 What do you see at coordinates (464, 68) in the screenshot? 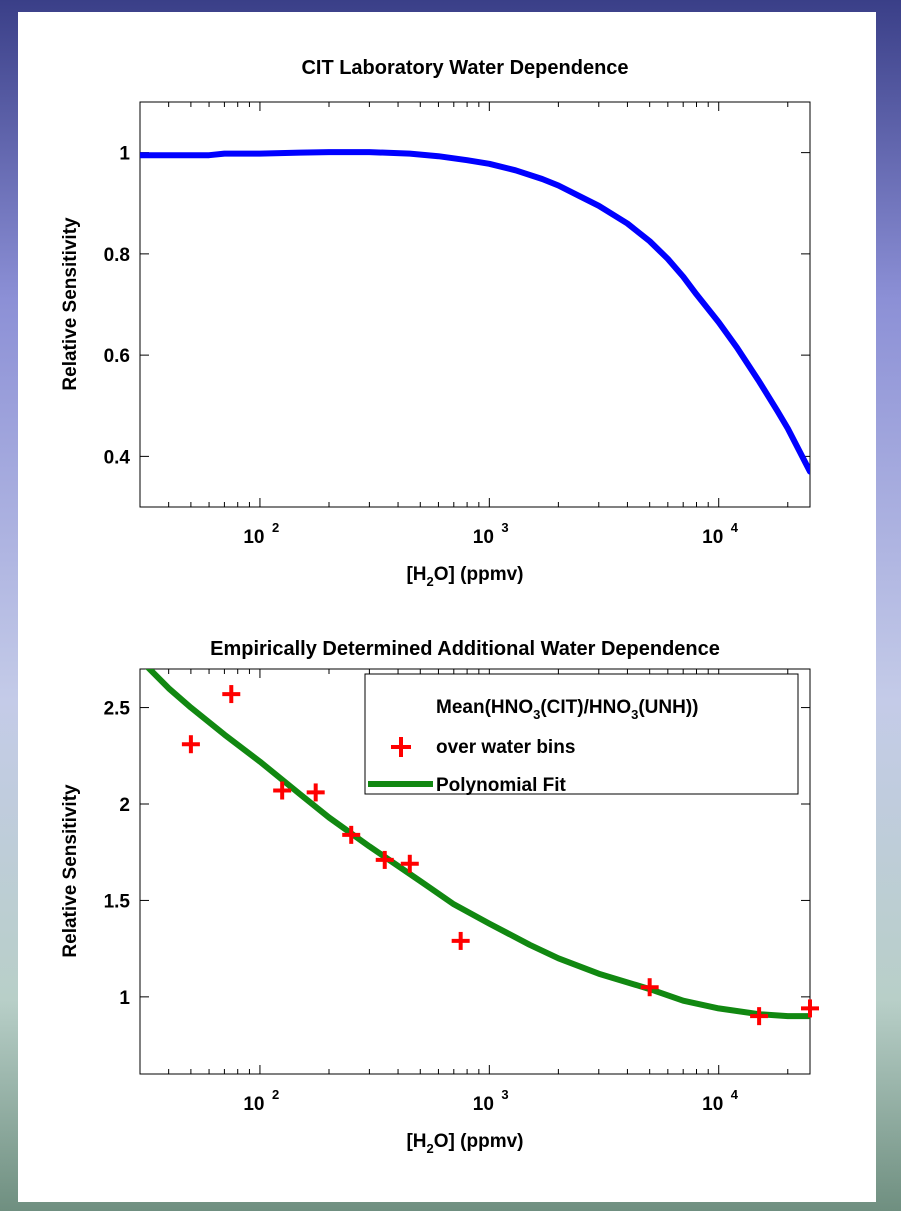
I see `chart-top-title: CIT Laboratory Water Dependence` at bounding box center [464, 68].